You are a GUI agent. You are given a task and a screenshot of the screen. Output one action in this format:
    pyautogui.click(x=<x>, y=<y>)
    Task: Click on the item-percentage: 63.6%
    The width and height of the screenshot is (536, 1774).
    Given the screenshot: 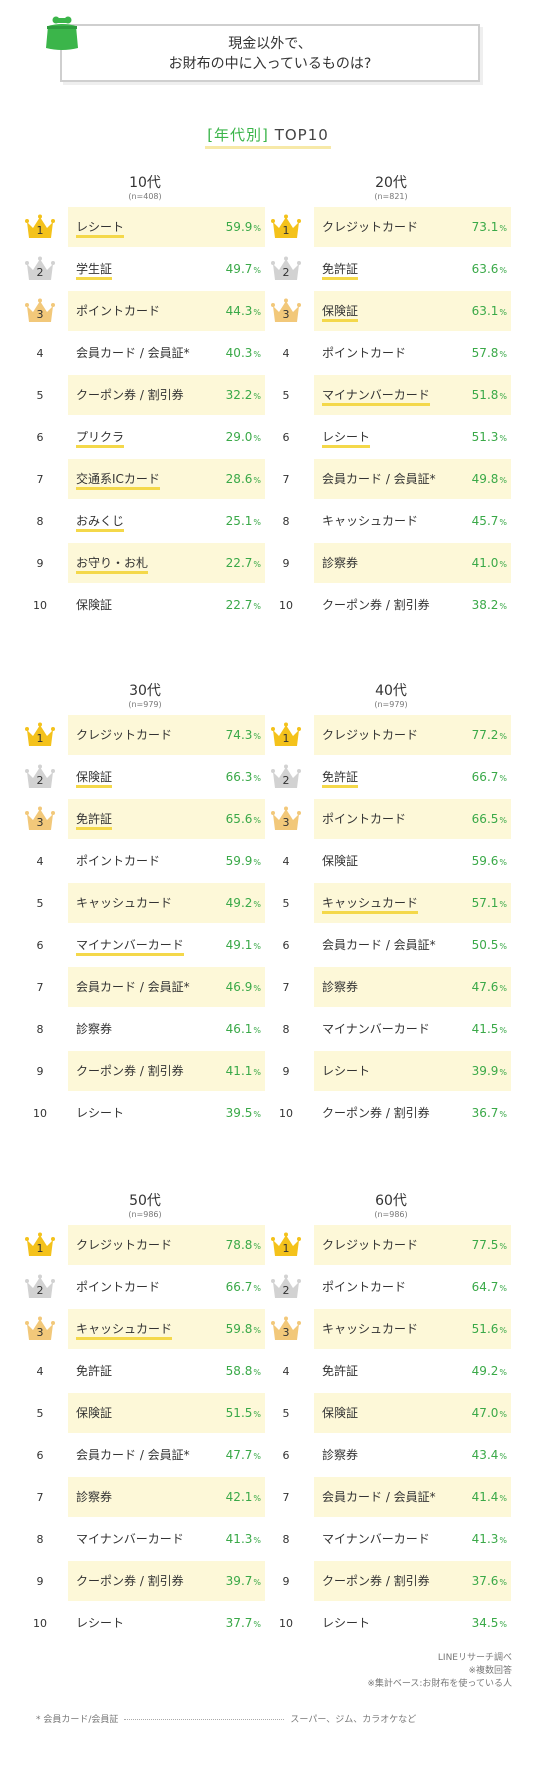 What is the action you would take?
    pyautogui.click(x=489, y=270)
    